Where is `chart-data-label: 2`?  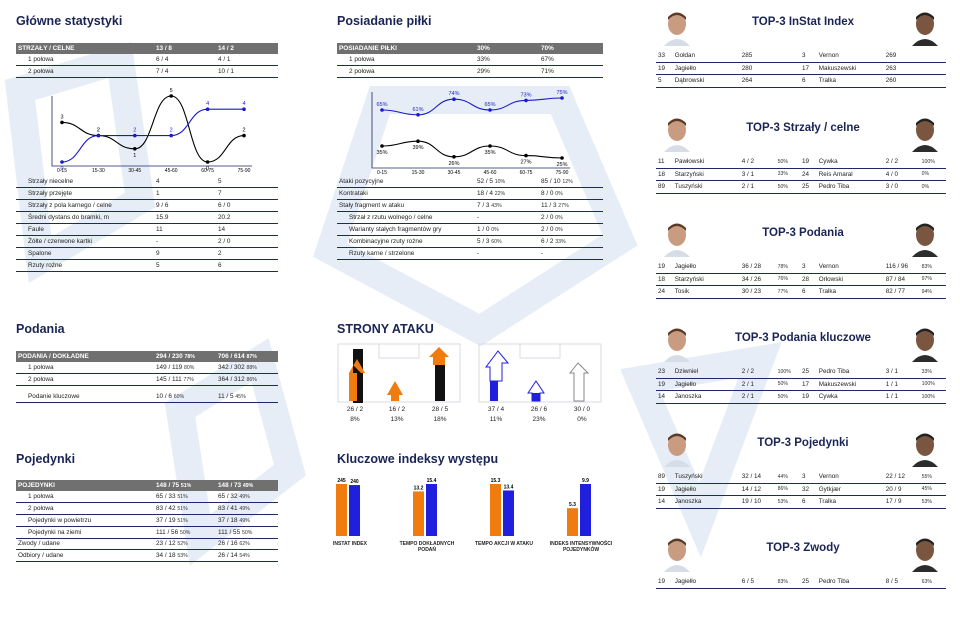 chart-data-label: 2 is located at coordinates (243, 131).